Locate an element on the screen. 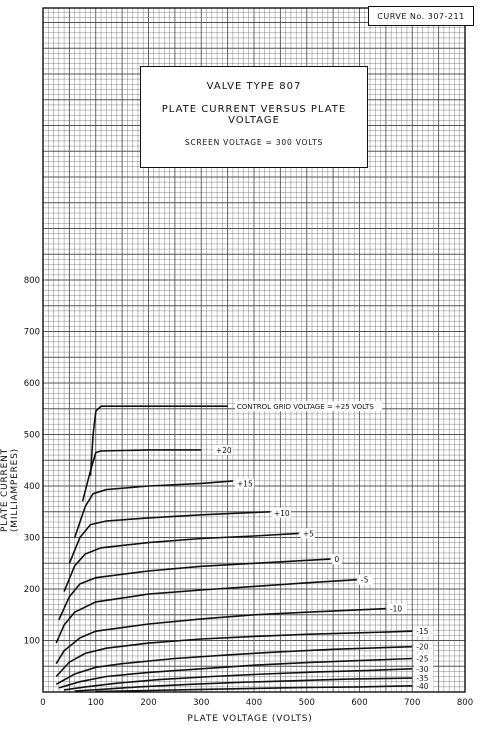  series-label-11: -30 is located at coordinates (422, 669).